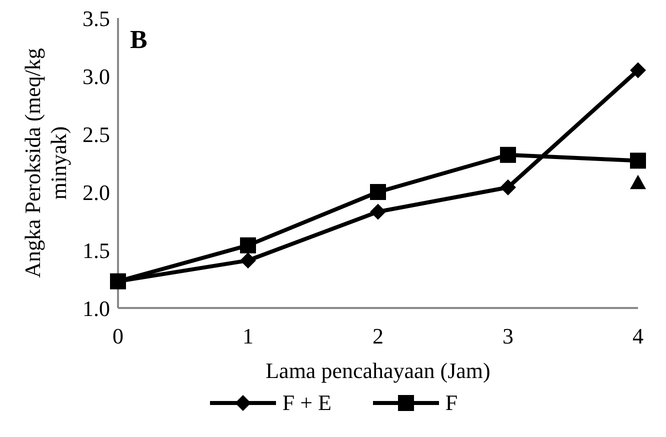 The height and width of the screenshot is (437, 666). Describe the element at coordinates (96, 308) in the screenshot. I see `y-tick-label: 1.0` at that location.